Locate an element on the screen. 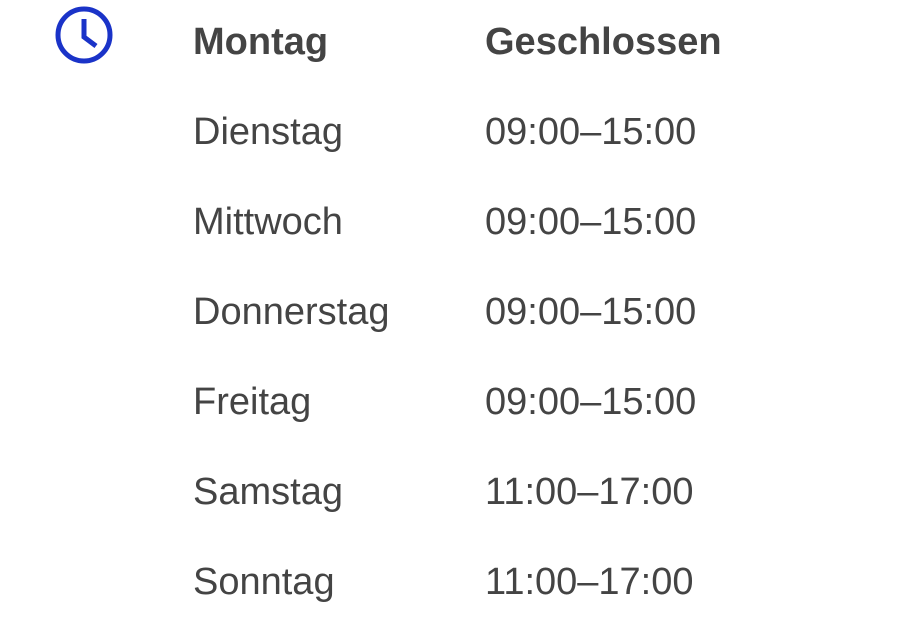 The width and height of the screenshot is (900, 636). day-label: Montag is located at coordinates (261, 41).